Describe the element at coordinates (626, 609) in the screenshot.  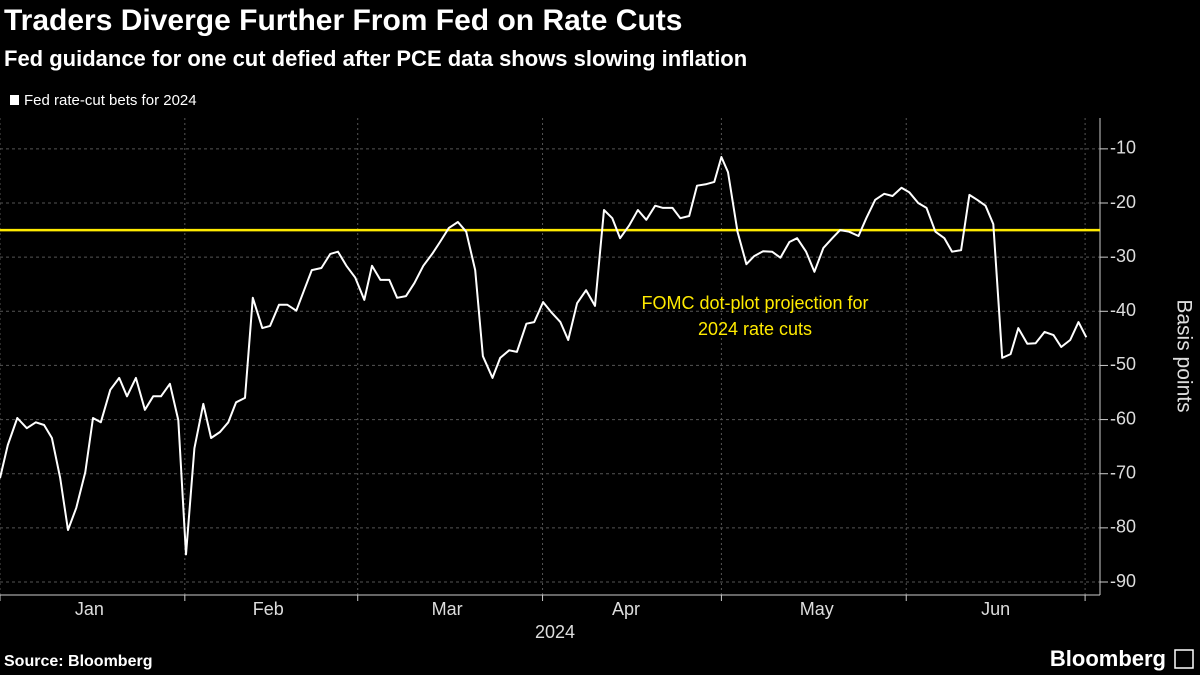
I see `x-tick-label: Apr` at that location.